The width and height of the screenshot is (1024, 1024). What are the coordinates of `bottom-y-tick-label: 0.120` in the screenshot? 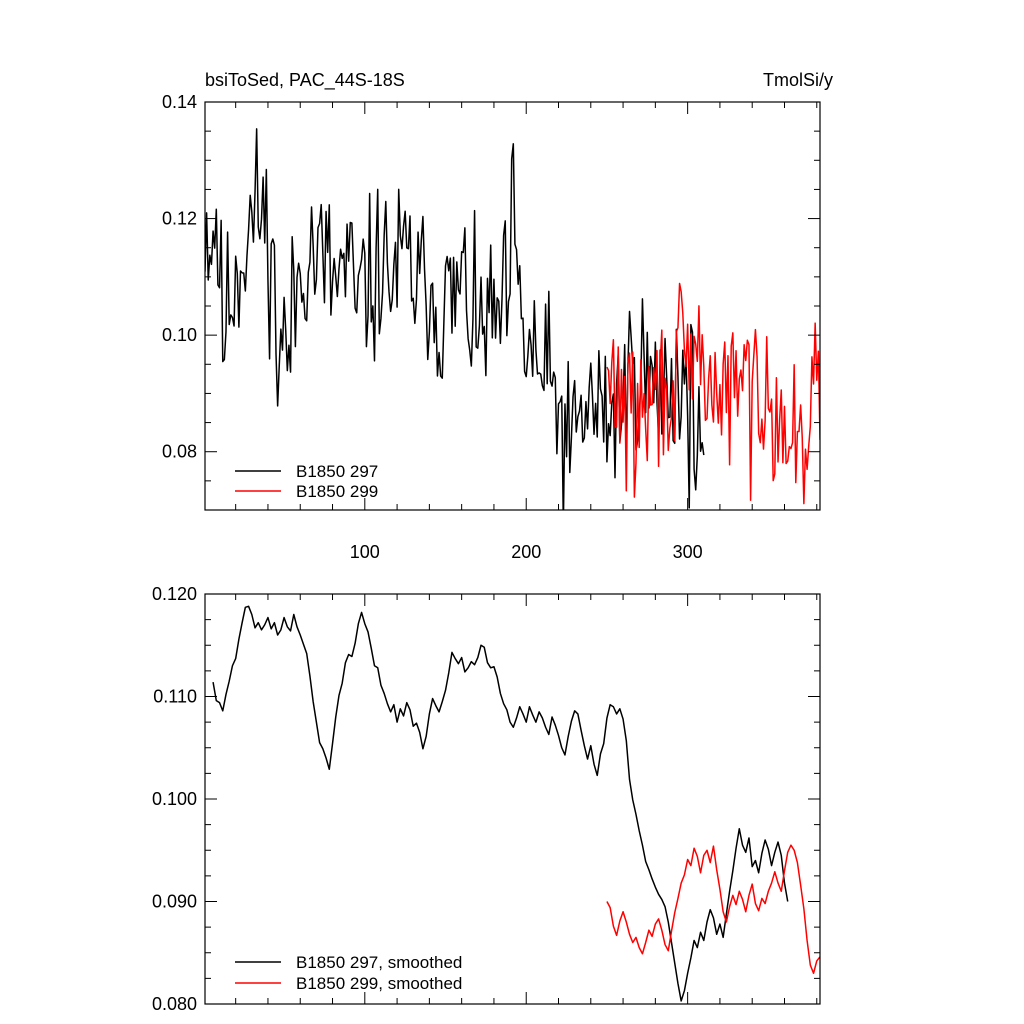 It's located at (174, 594).